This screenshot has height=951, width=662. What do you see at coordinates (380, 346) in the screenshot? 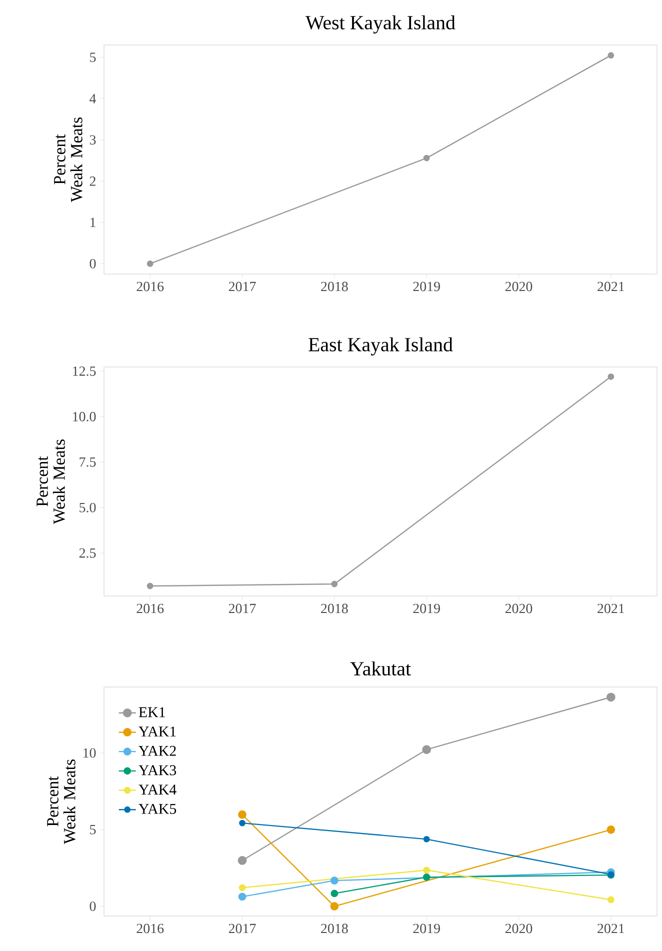
I see `chart-title: East Kayak Island` at bounding box center [380, 346].